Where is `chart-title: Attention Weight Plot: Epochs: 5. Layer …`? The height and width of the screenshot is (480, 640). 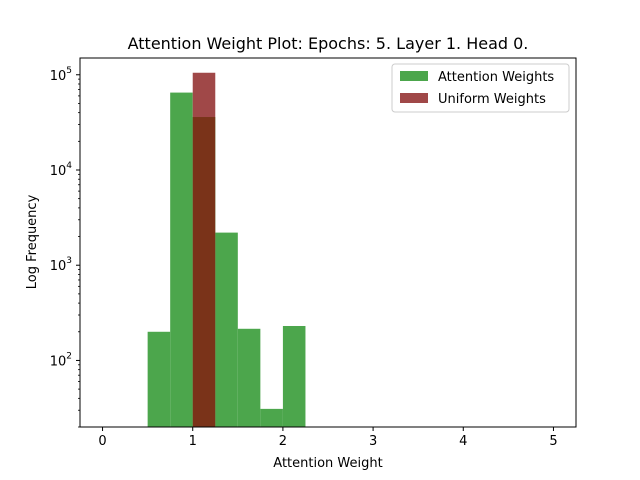 chart-title: Attention Weight Plot: Epochs: 5. Layer … is located at coordinates (328, 43).